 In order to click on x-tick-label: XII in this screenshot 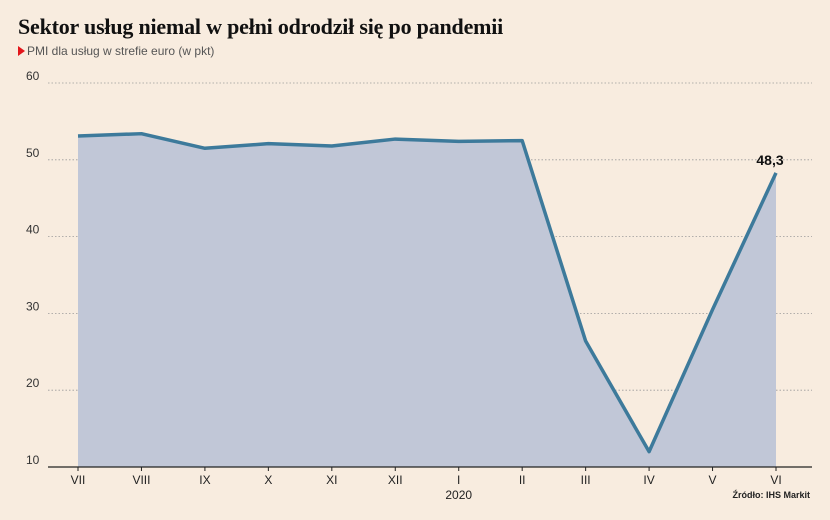, I will do `click(395, 480)`.